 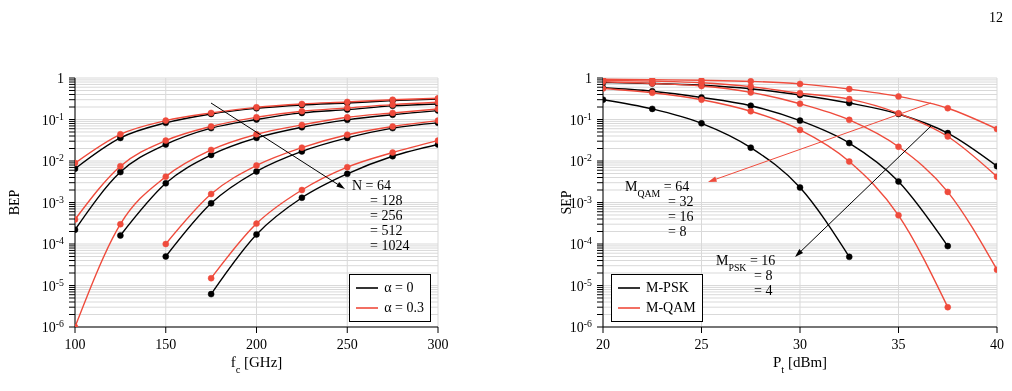 I want to click on annotation: = 512, so click(x=386, y=230).